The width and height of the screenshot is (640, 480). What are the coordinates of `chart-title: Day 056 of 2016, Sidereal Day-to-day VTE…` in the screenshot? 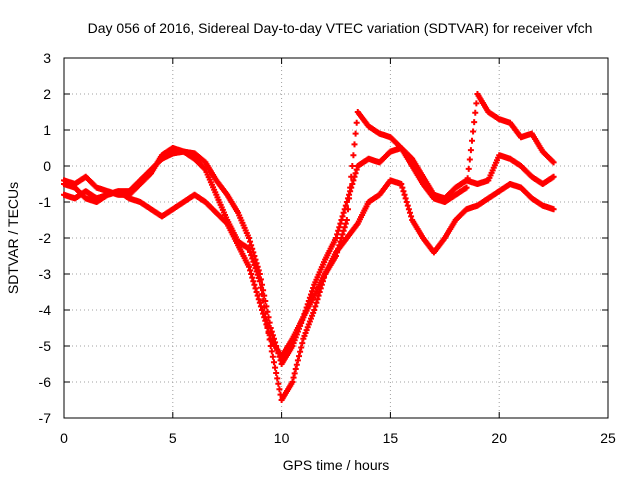 It's located at (340, 28).